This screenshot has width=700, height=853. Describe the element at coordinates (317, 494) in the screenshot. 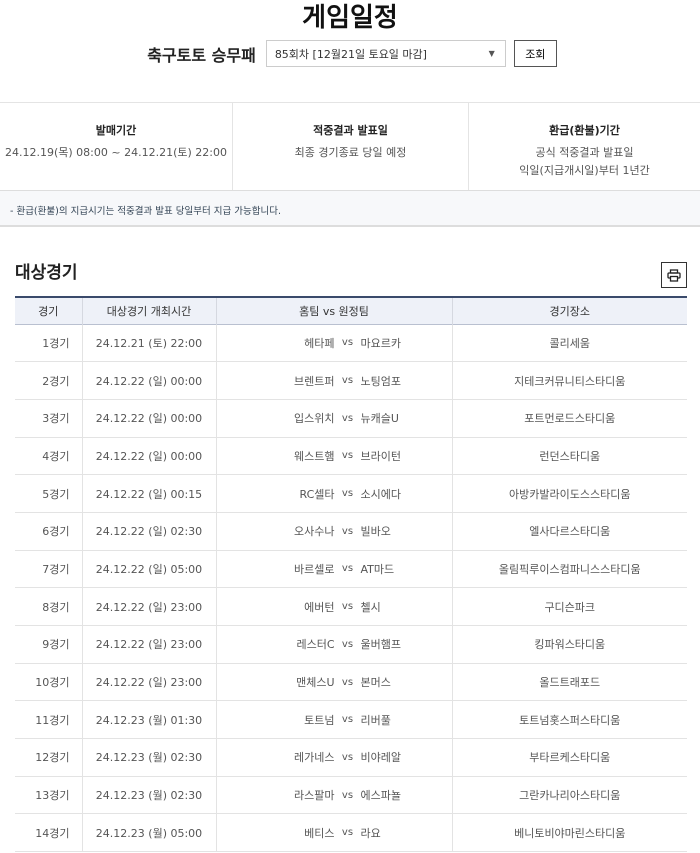

I see `home-team: RC셀타` at that location.